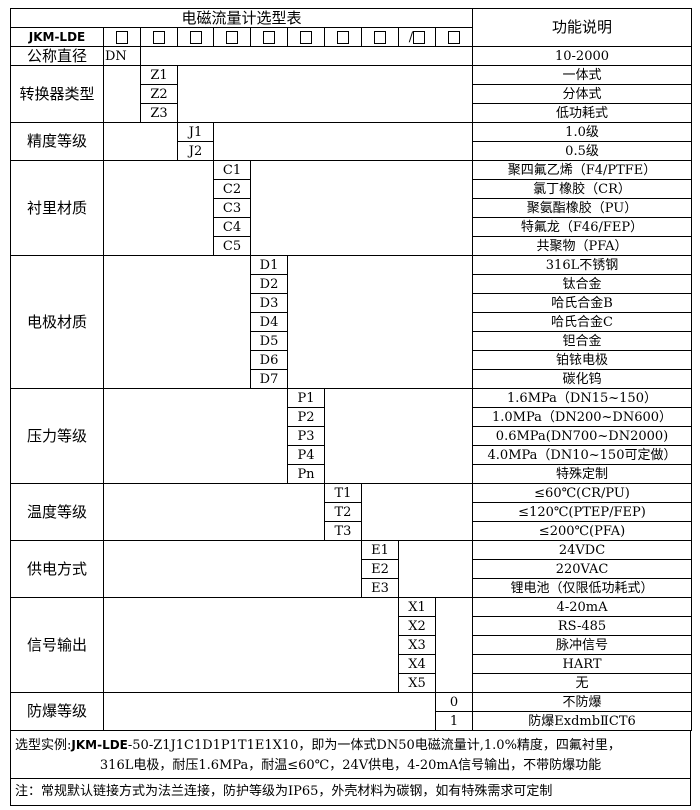  I want to click on option-code: C5, so click(232, 246).